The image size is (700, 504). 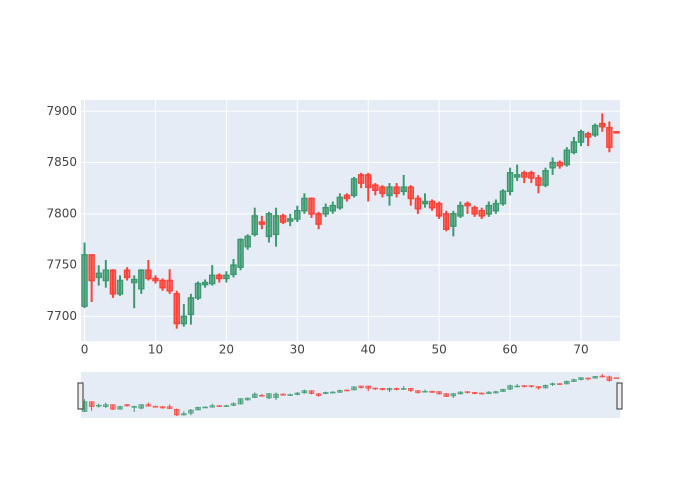 I want to click on x-tick-label: 40, so click(x=368, y=350).